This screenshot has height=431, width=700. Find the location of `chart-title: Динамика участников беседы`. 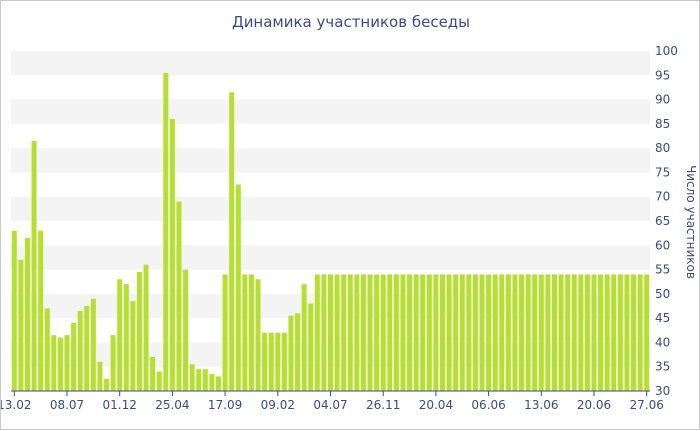

chart-title: Динамика участников беседы is located at coordinates (351, 22).